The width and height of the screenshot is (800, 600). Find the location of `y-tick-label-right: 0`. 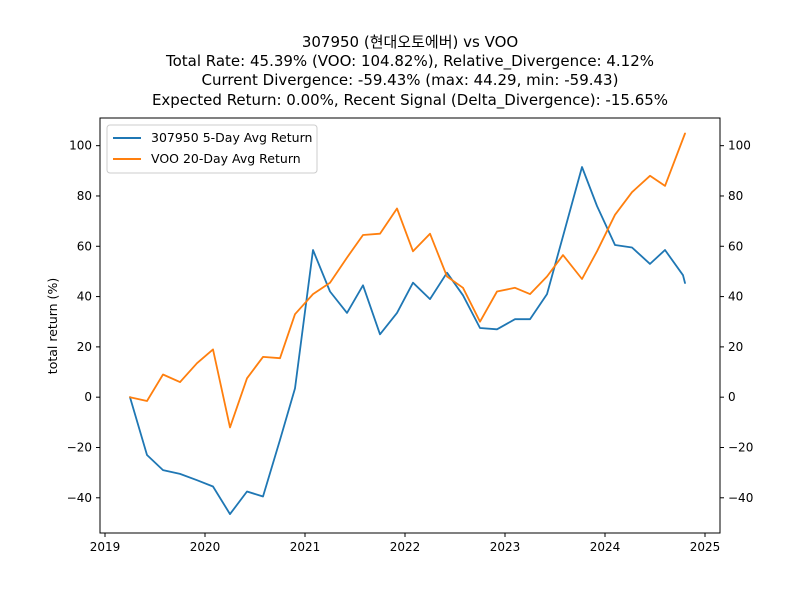

y-tick-label-right: 0 is located at coordinates (732, 397).